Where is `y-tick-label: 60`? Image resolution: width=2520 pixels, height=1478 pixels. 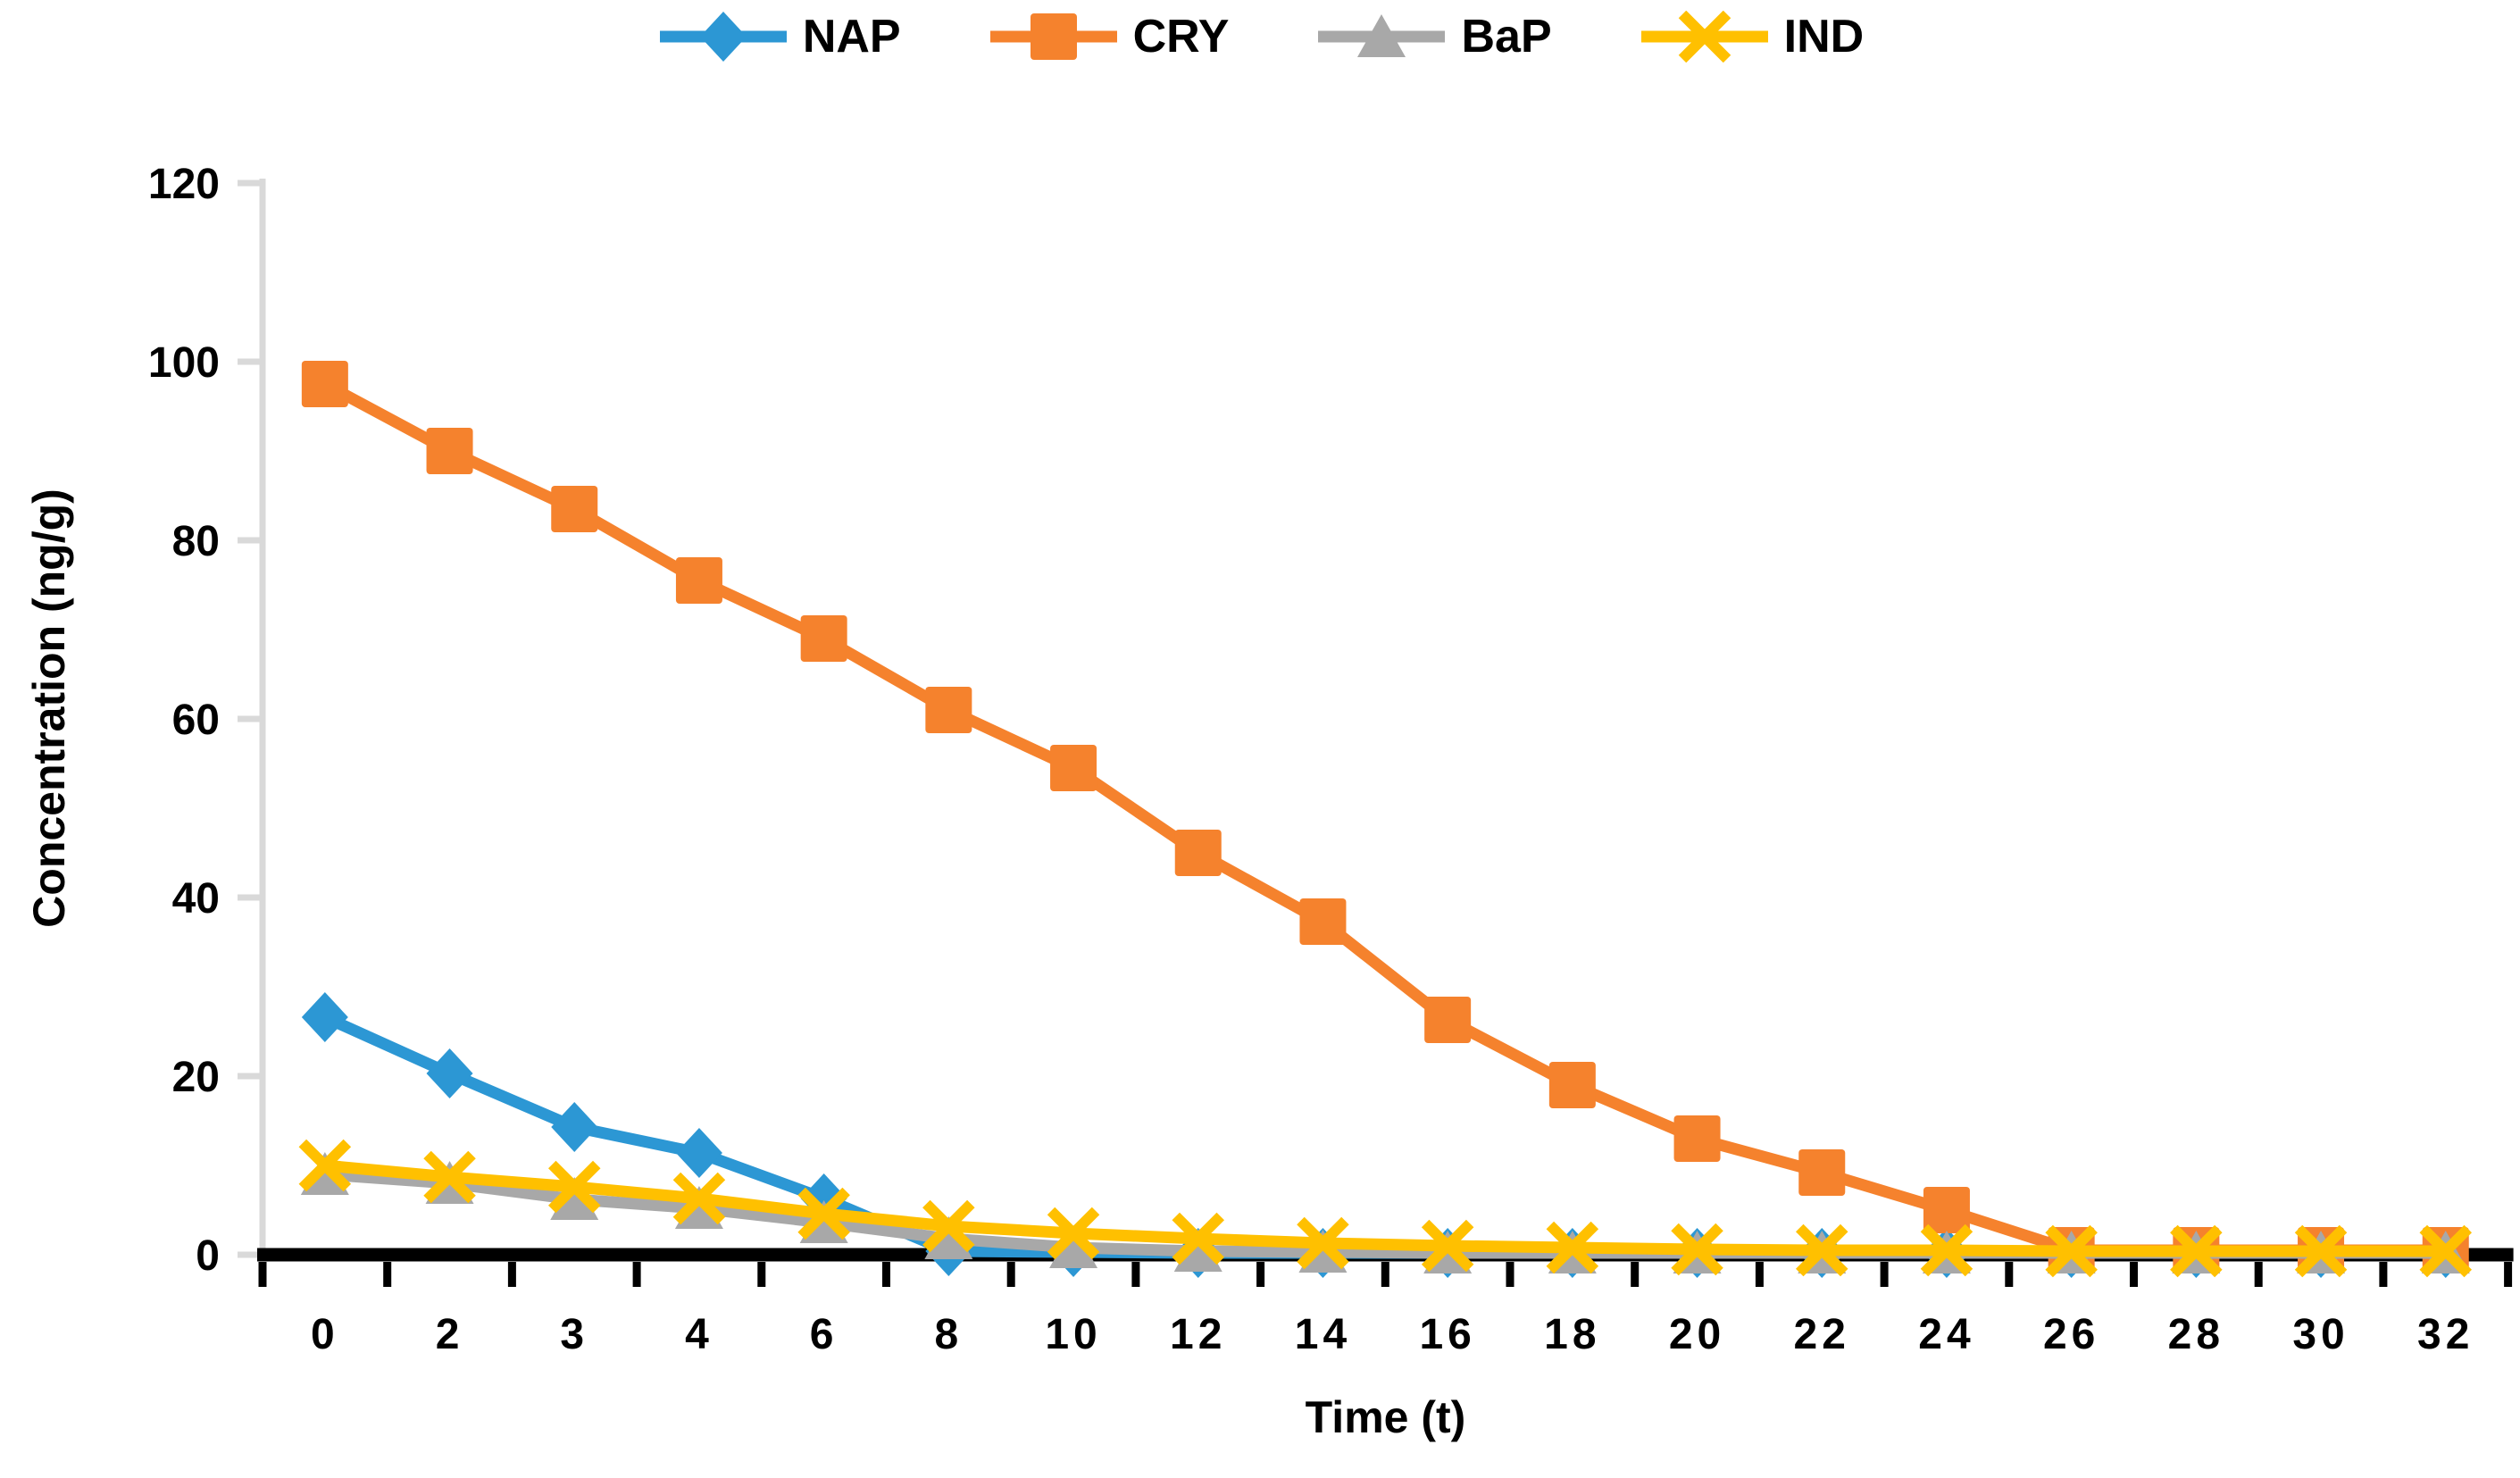
y-tick-label: 60 is located at coordinates (196, 720).